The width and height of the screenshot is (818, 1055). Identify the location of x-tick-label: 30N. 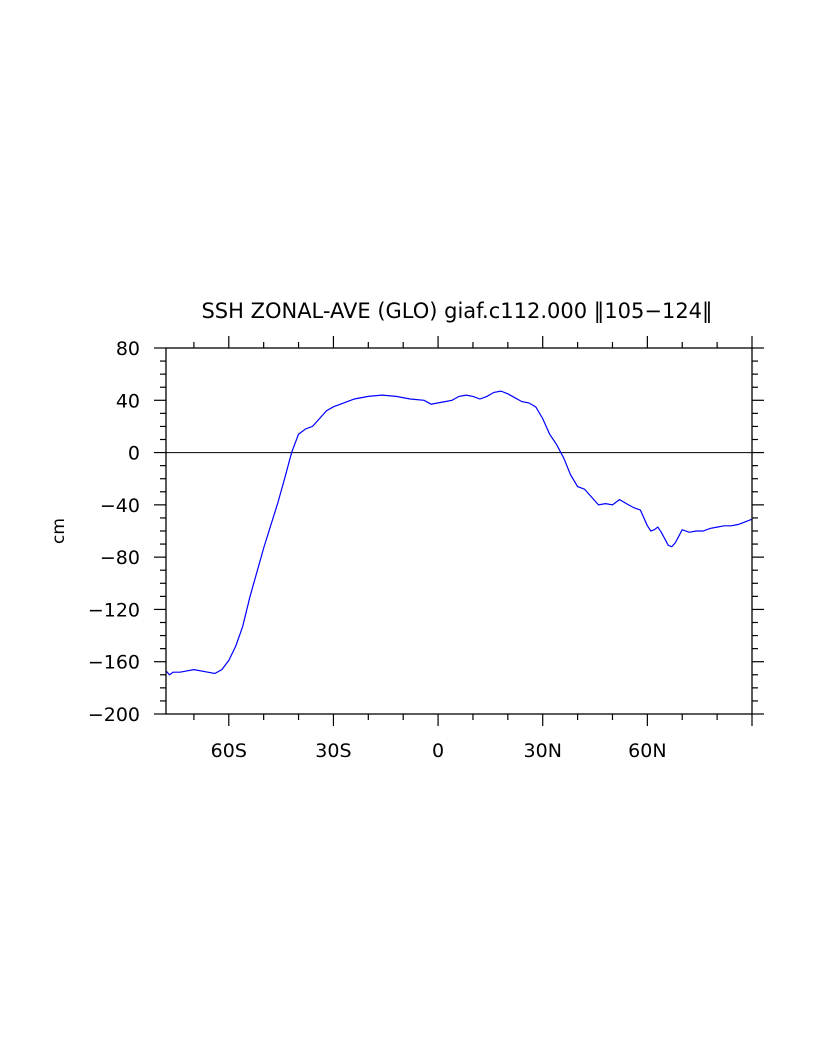
(543, 751).